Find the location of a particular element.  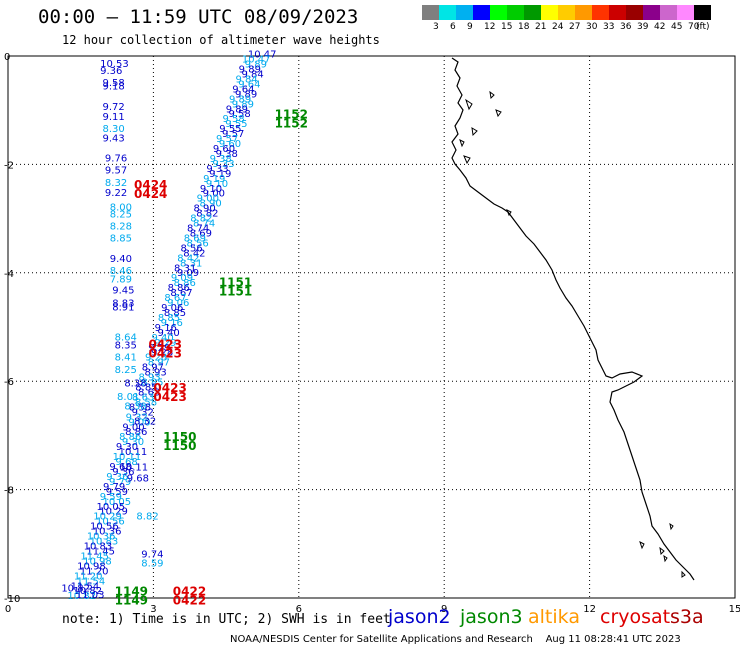

x-tick-label: 9 is located at coordinates (444, 609).